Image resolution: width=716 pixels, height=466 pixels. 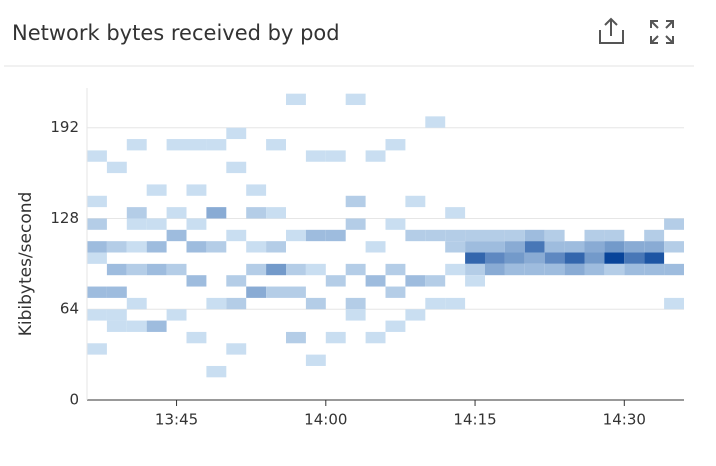 I want to click on share-button, so click(x=611, y=30).